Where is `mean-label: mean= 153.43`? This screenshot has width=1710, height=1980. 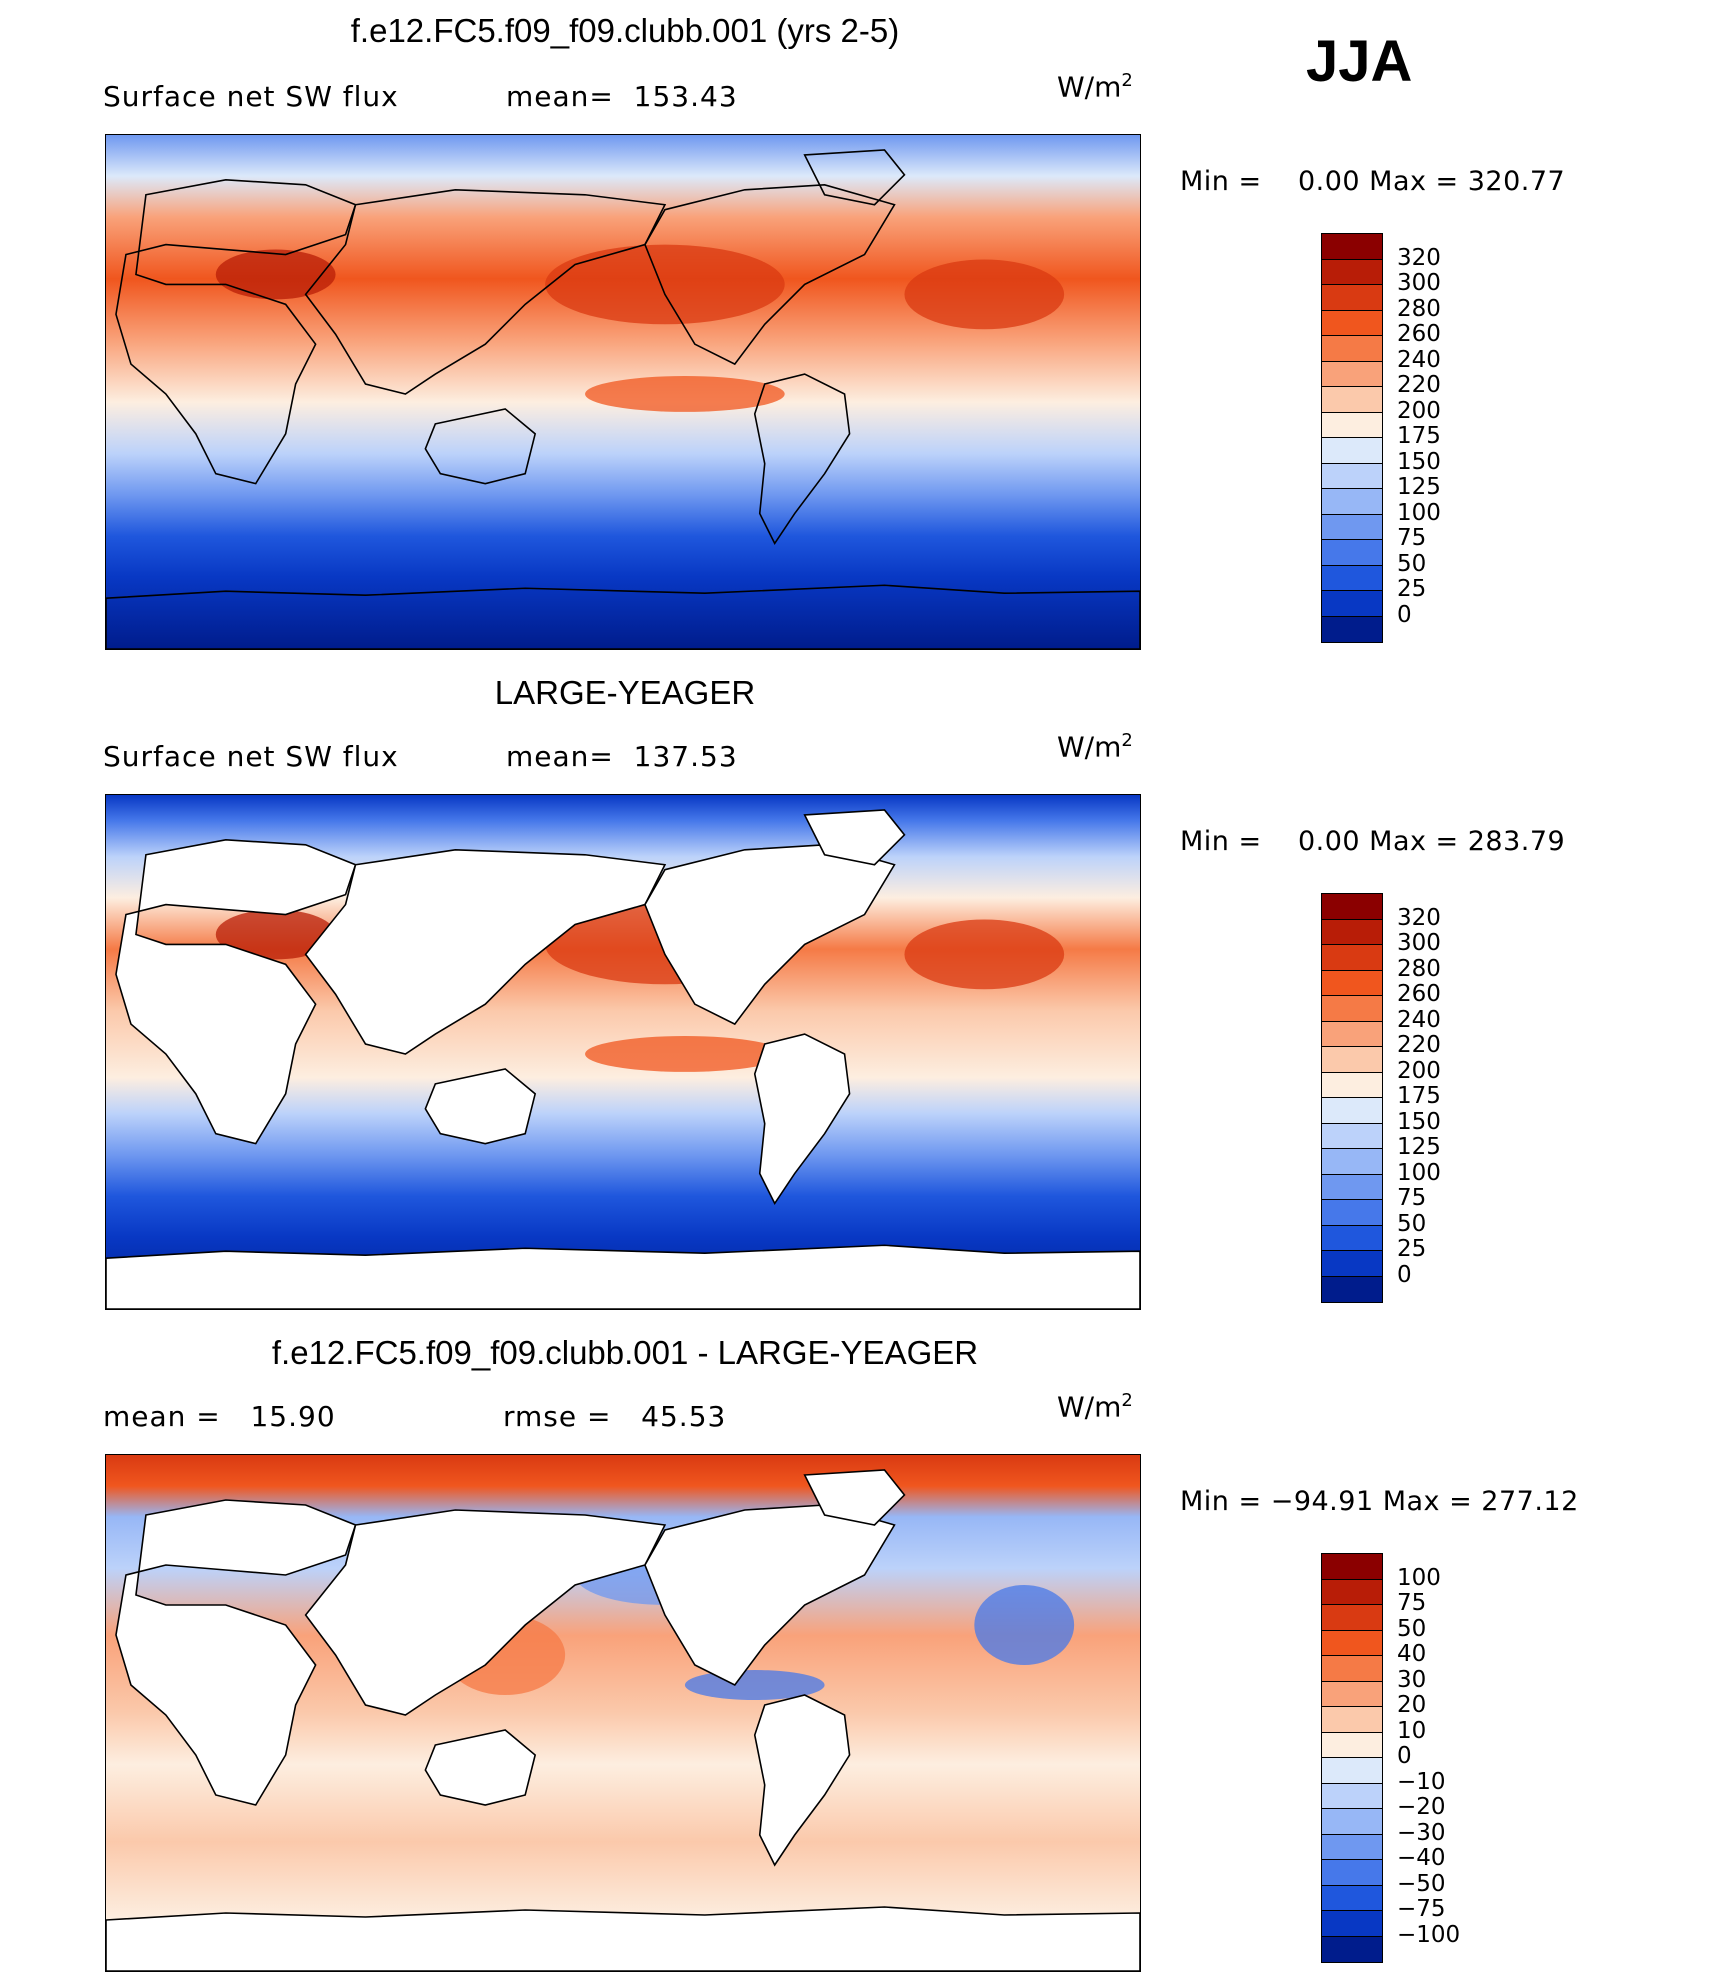
mean-label: mean= 153.43 is located at coordinates (622, 96).